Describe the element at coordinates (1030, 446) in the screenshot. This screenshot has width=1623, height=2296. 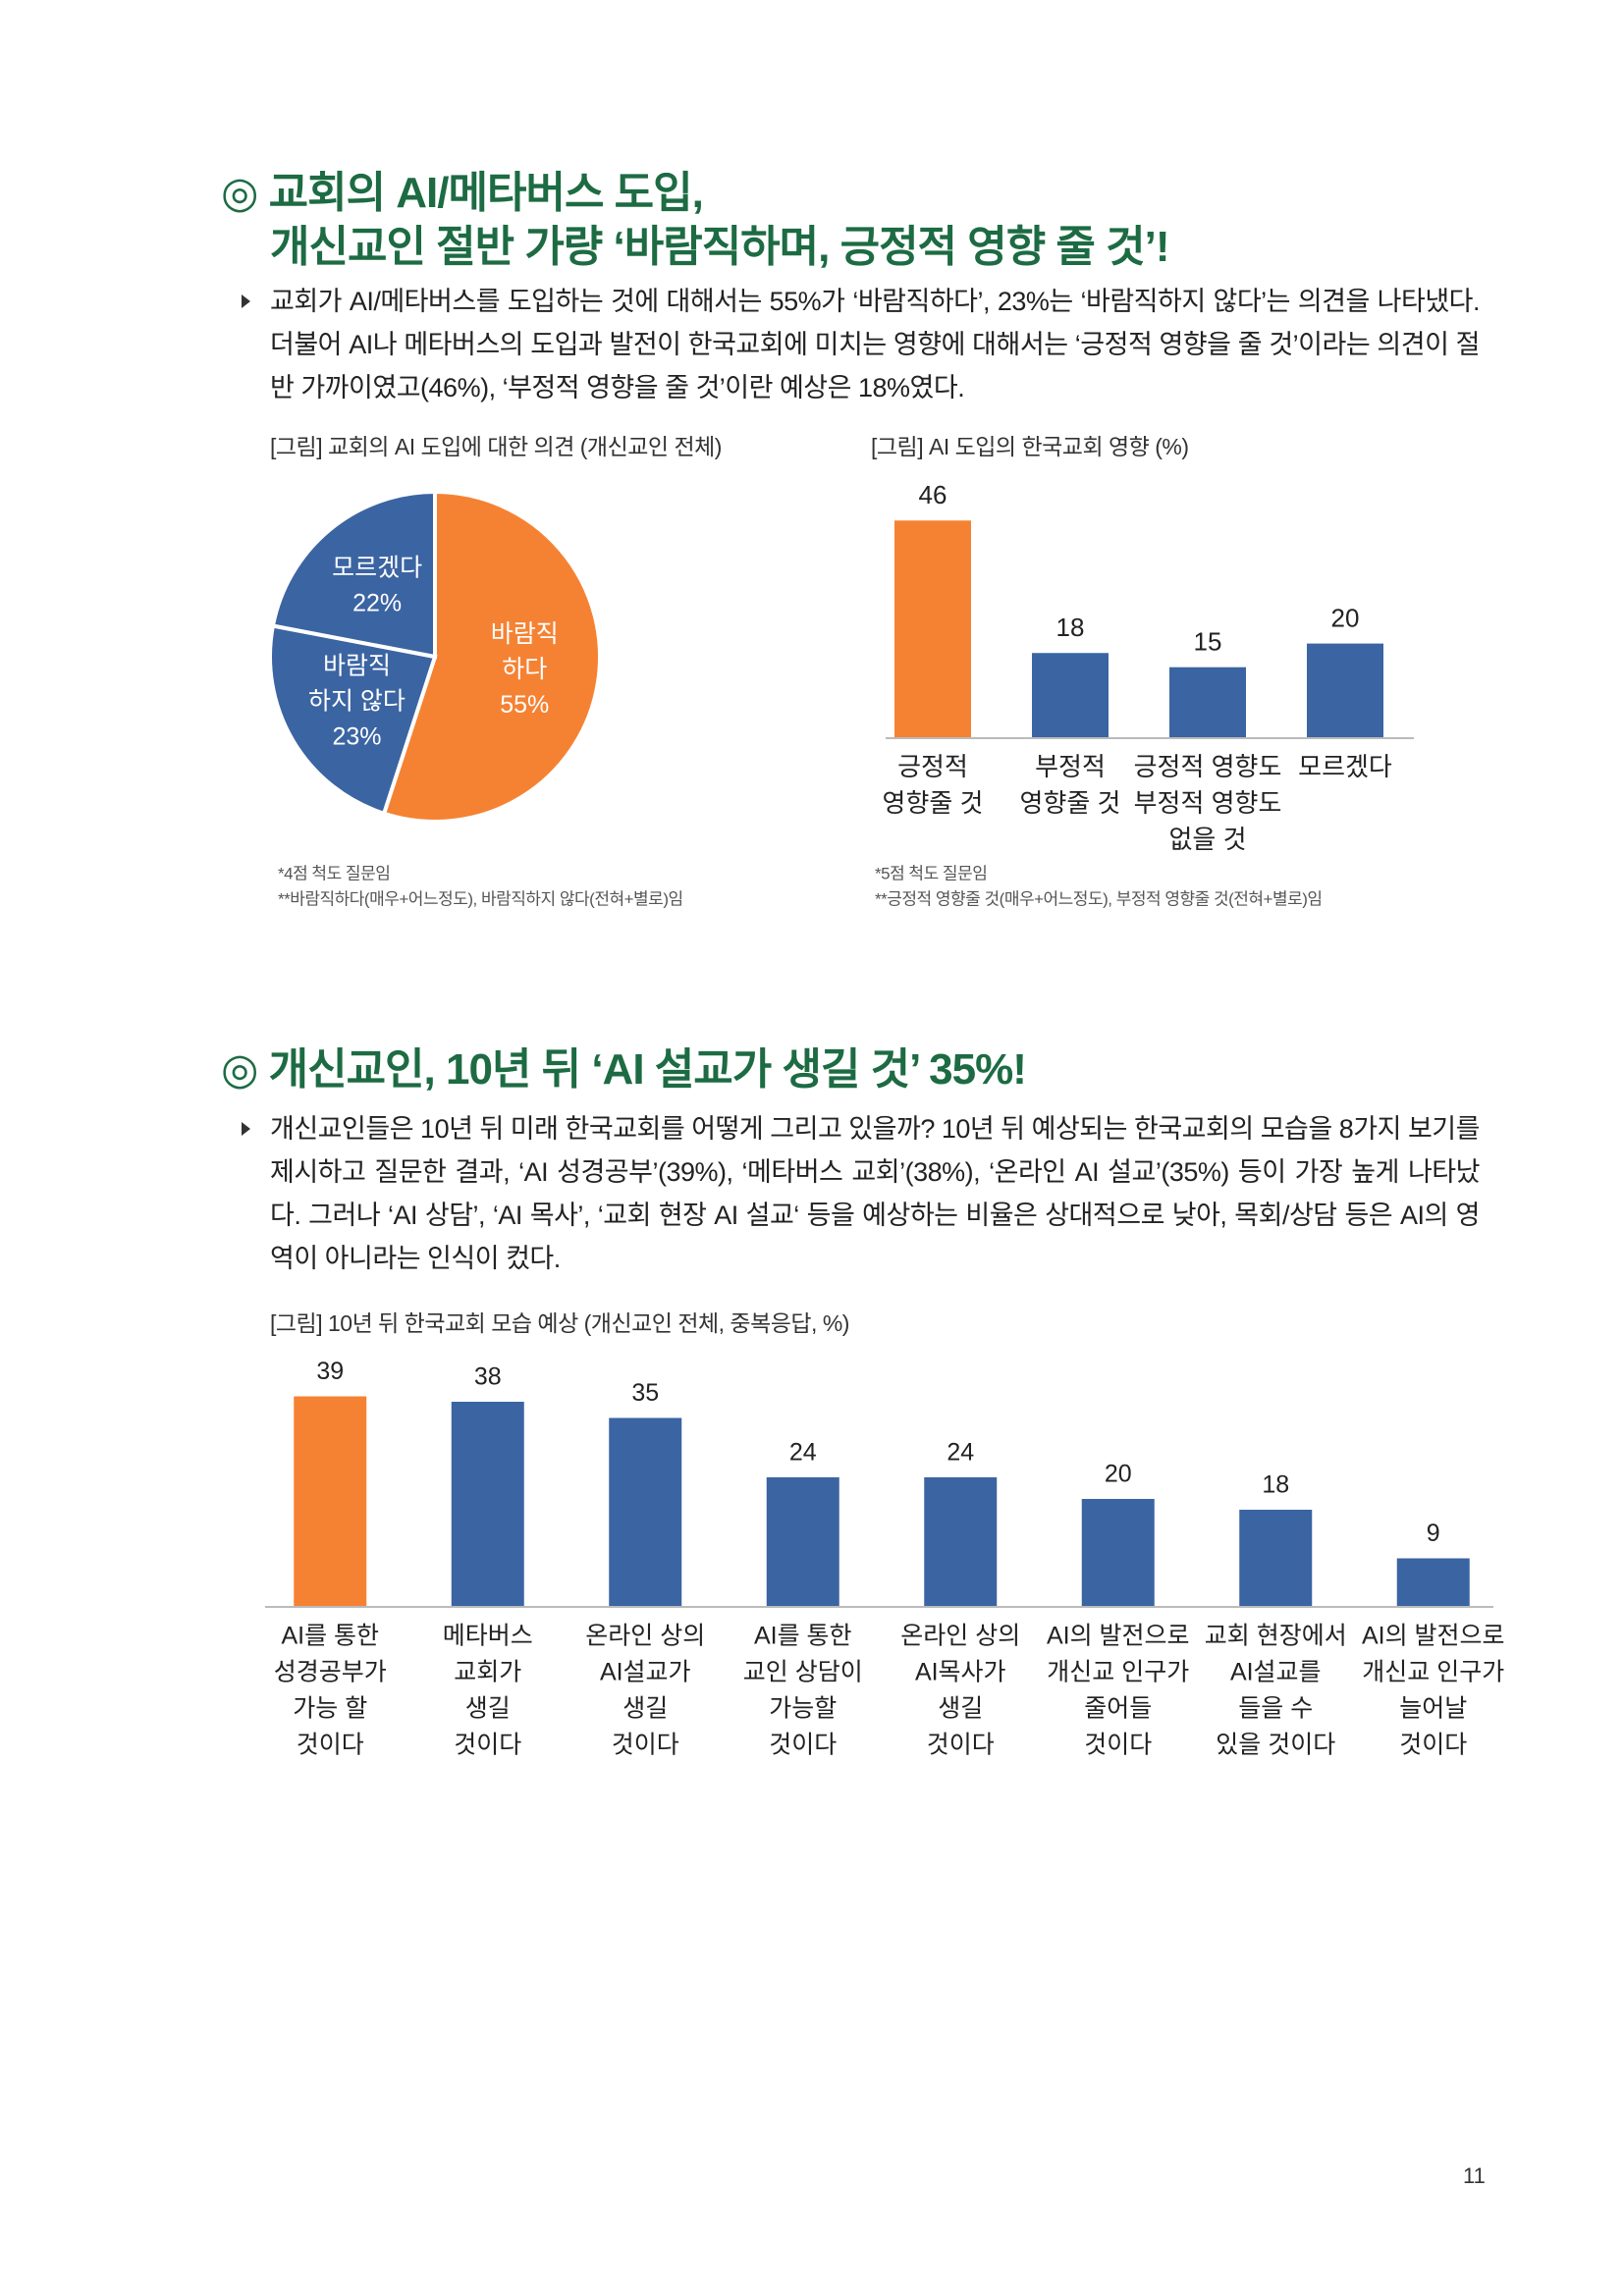
I see `chart-title: [그림] AI 도입의 한국교회 영향 (%)` at that location.